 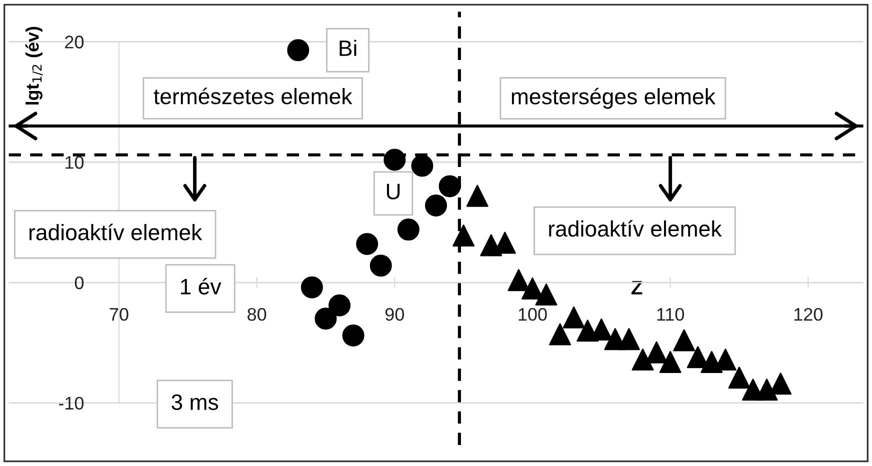 What do you see at coordinates (201, 286) in the screenshot?
I see `annotation: 1 év` at bounding box center [201, 286].